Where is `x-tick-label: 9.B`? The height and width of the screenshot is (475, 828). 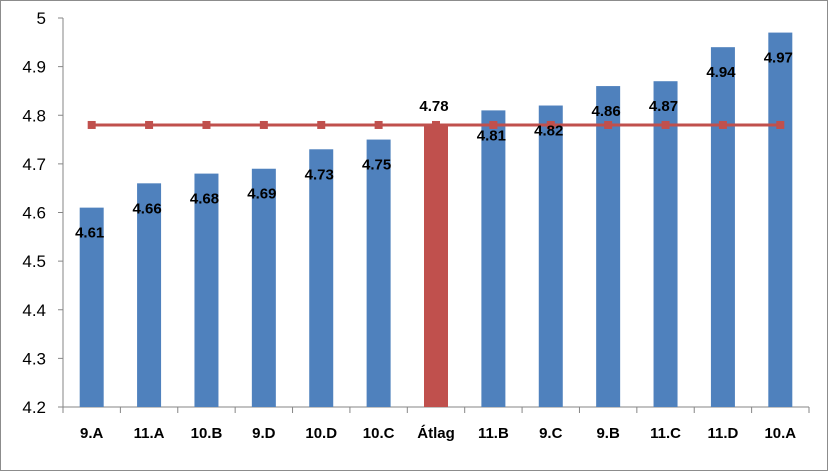
x-tick-label: 9.B is located at coordinates (608, 433).